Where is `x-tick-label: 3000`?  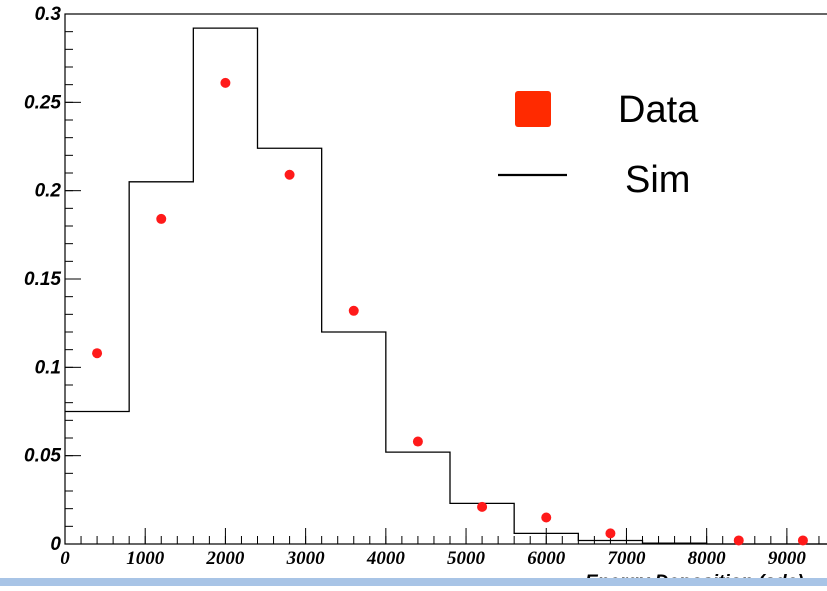 x-tick-label: 3000 is located at coordinates (306, 558).